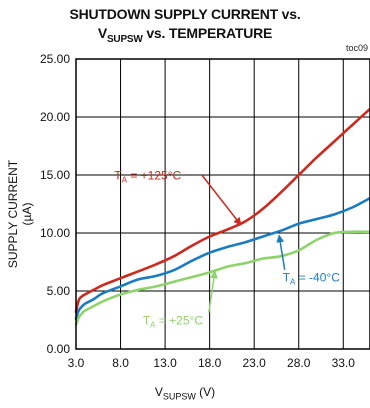 This screenshot has height=408, width=370. I want to click on xlabel-v: V, so click(158, 392).